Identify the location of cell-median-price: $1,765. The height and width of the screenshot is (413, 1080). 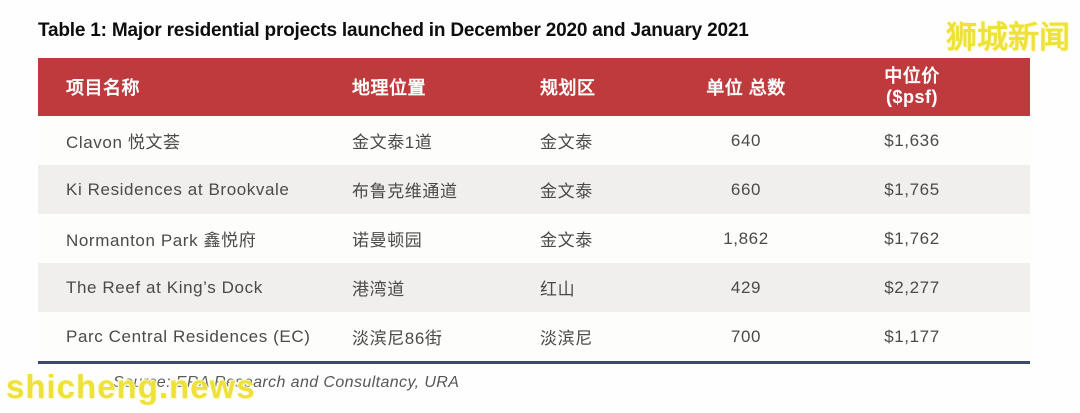
(912, 189).